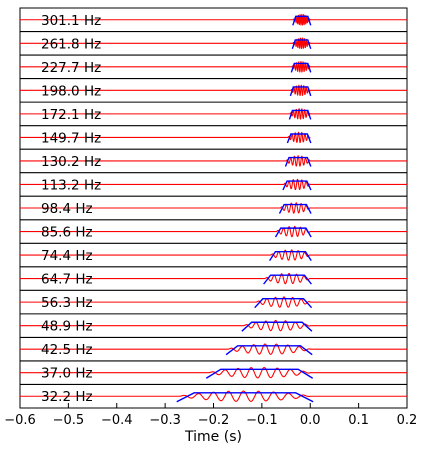 Image resolution: width=425 pixels, height=449 pixels. I want to click on x-tick-label: −0.5, so click(69, 420).